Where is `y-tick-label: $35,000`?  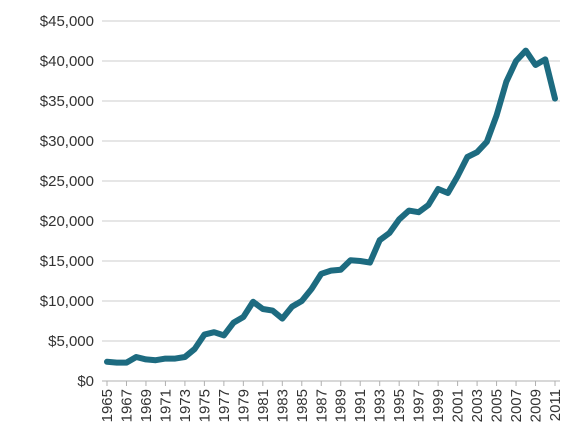 y-tick-label: $35,000 is located at coordinates (67, 101).